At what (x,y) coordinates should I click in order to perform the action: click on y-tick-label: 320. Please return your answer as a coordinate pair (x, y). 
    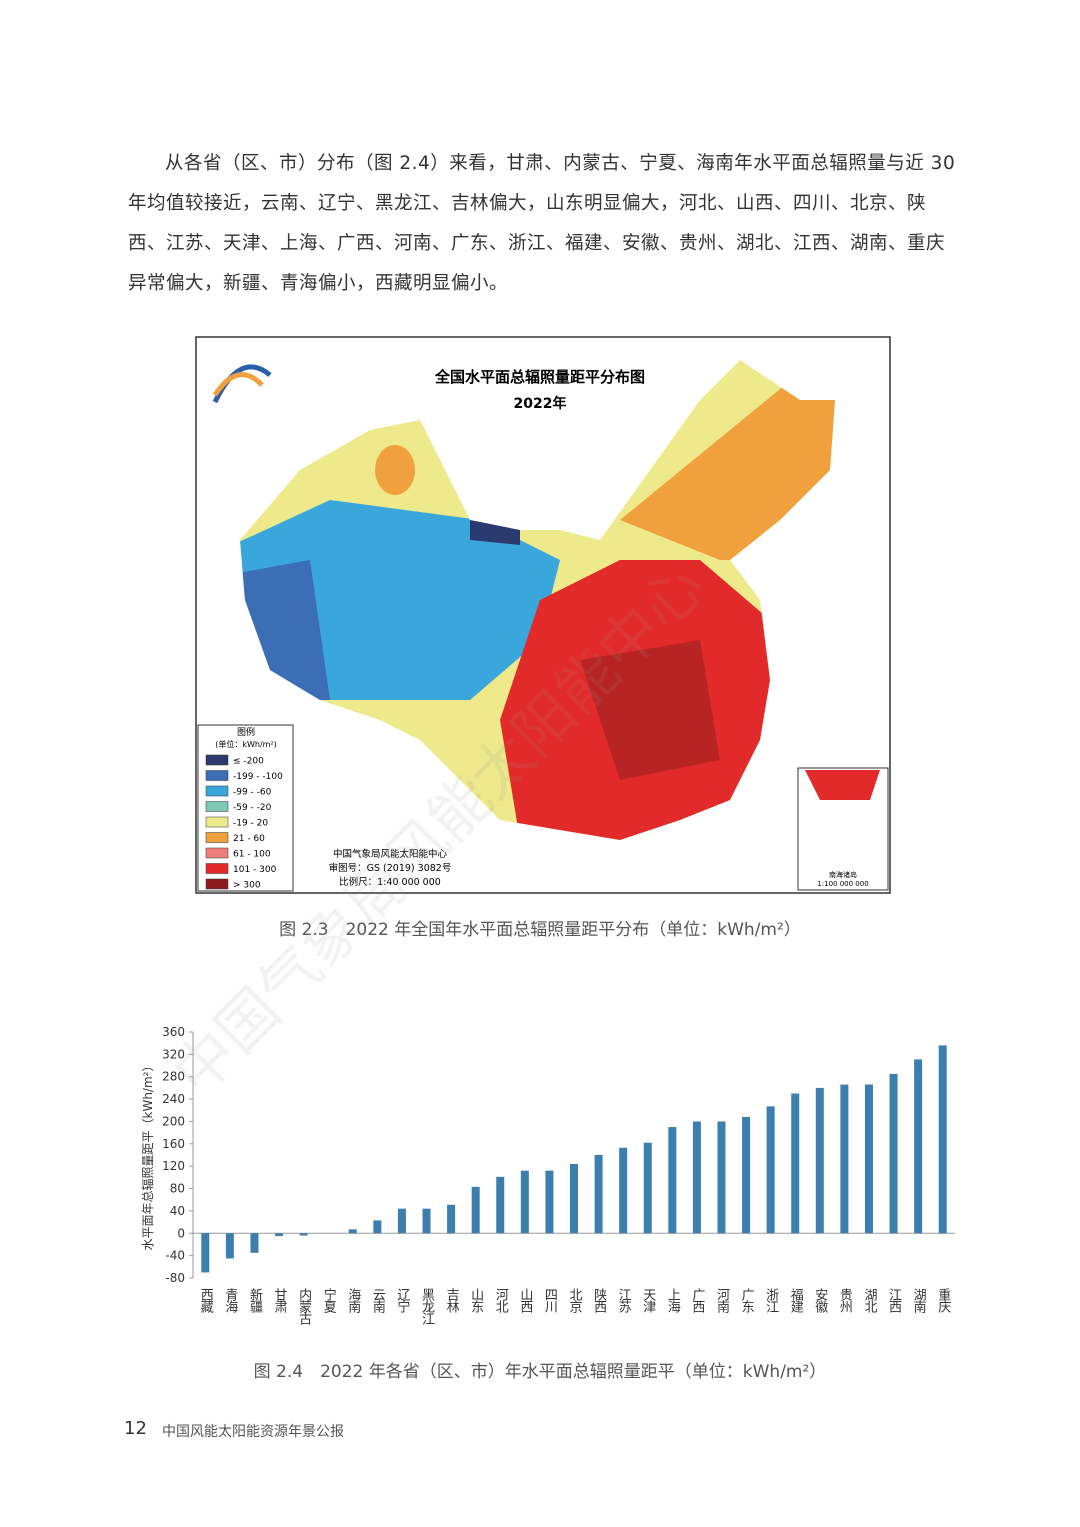
    Looking at the image, I should click on (173, 1054).